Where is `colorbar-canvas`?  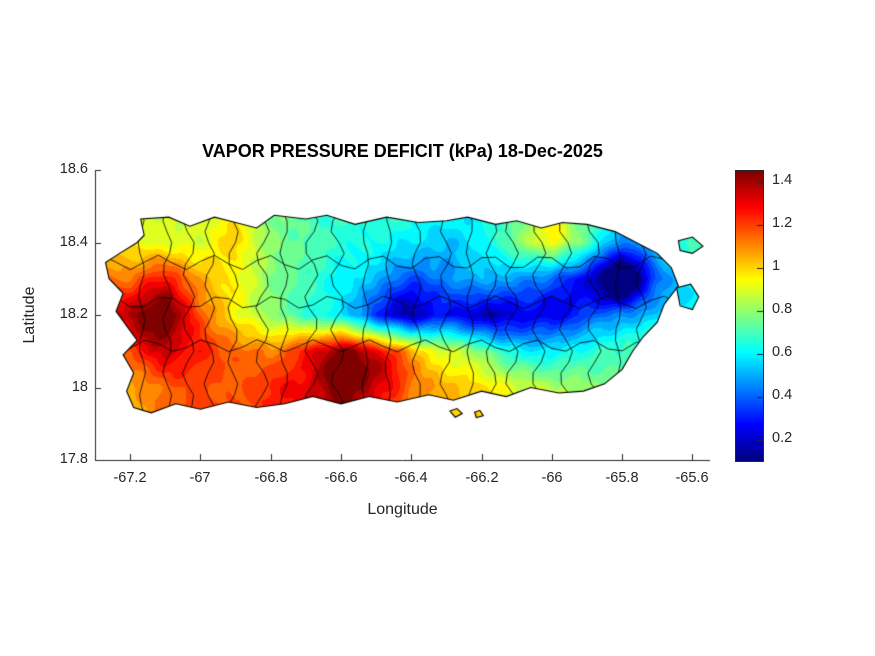 colorbar-canvas is located at coordinates (749, 316).